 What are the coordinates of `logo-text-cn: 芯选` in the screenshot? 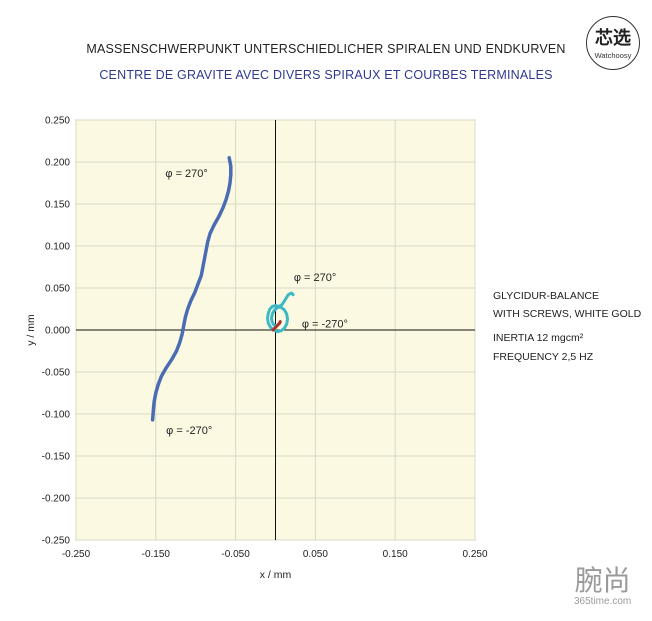 It's located at (613, 38).